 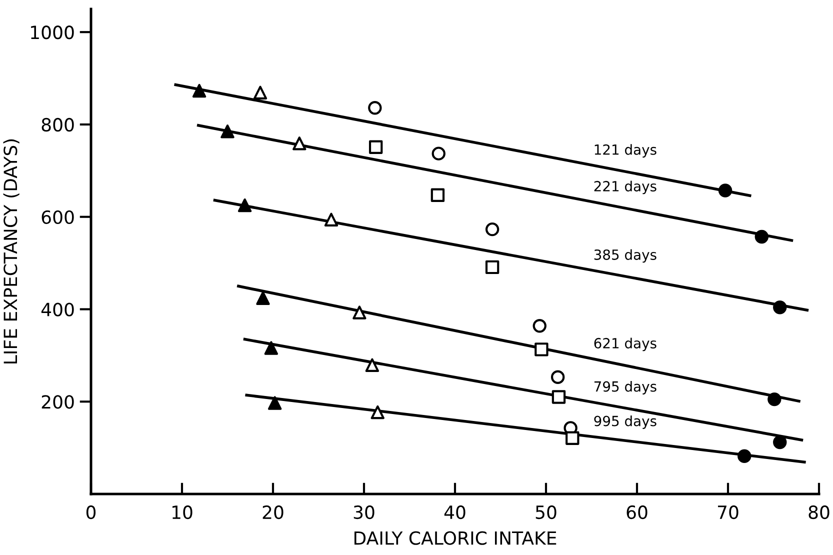 What do you see at coordinates (637, 512) in the screenshot?
I see `x-tick-label: 60` at bounding box center [637, 512].